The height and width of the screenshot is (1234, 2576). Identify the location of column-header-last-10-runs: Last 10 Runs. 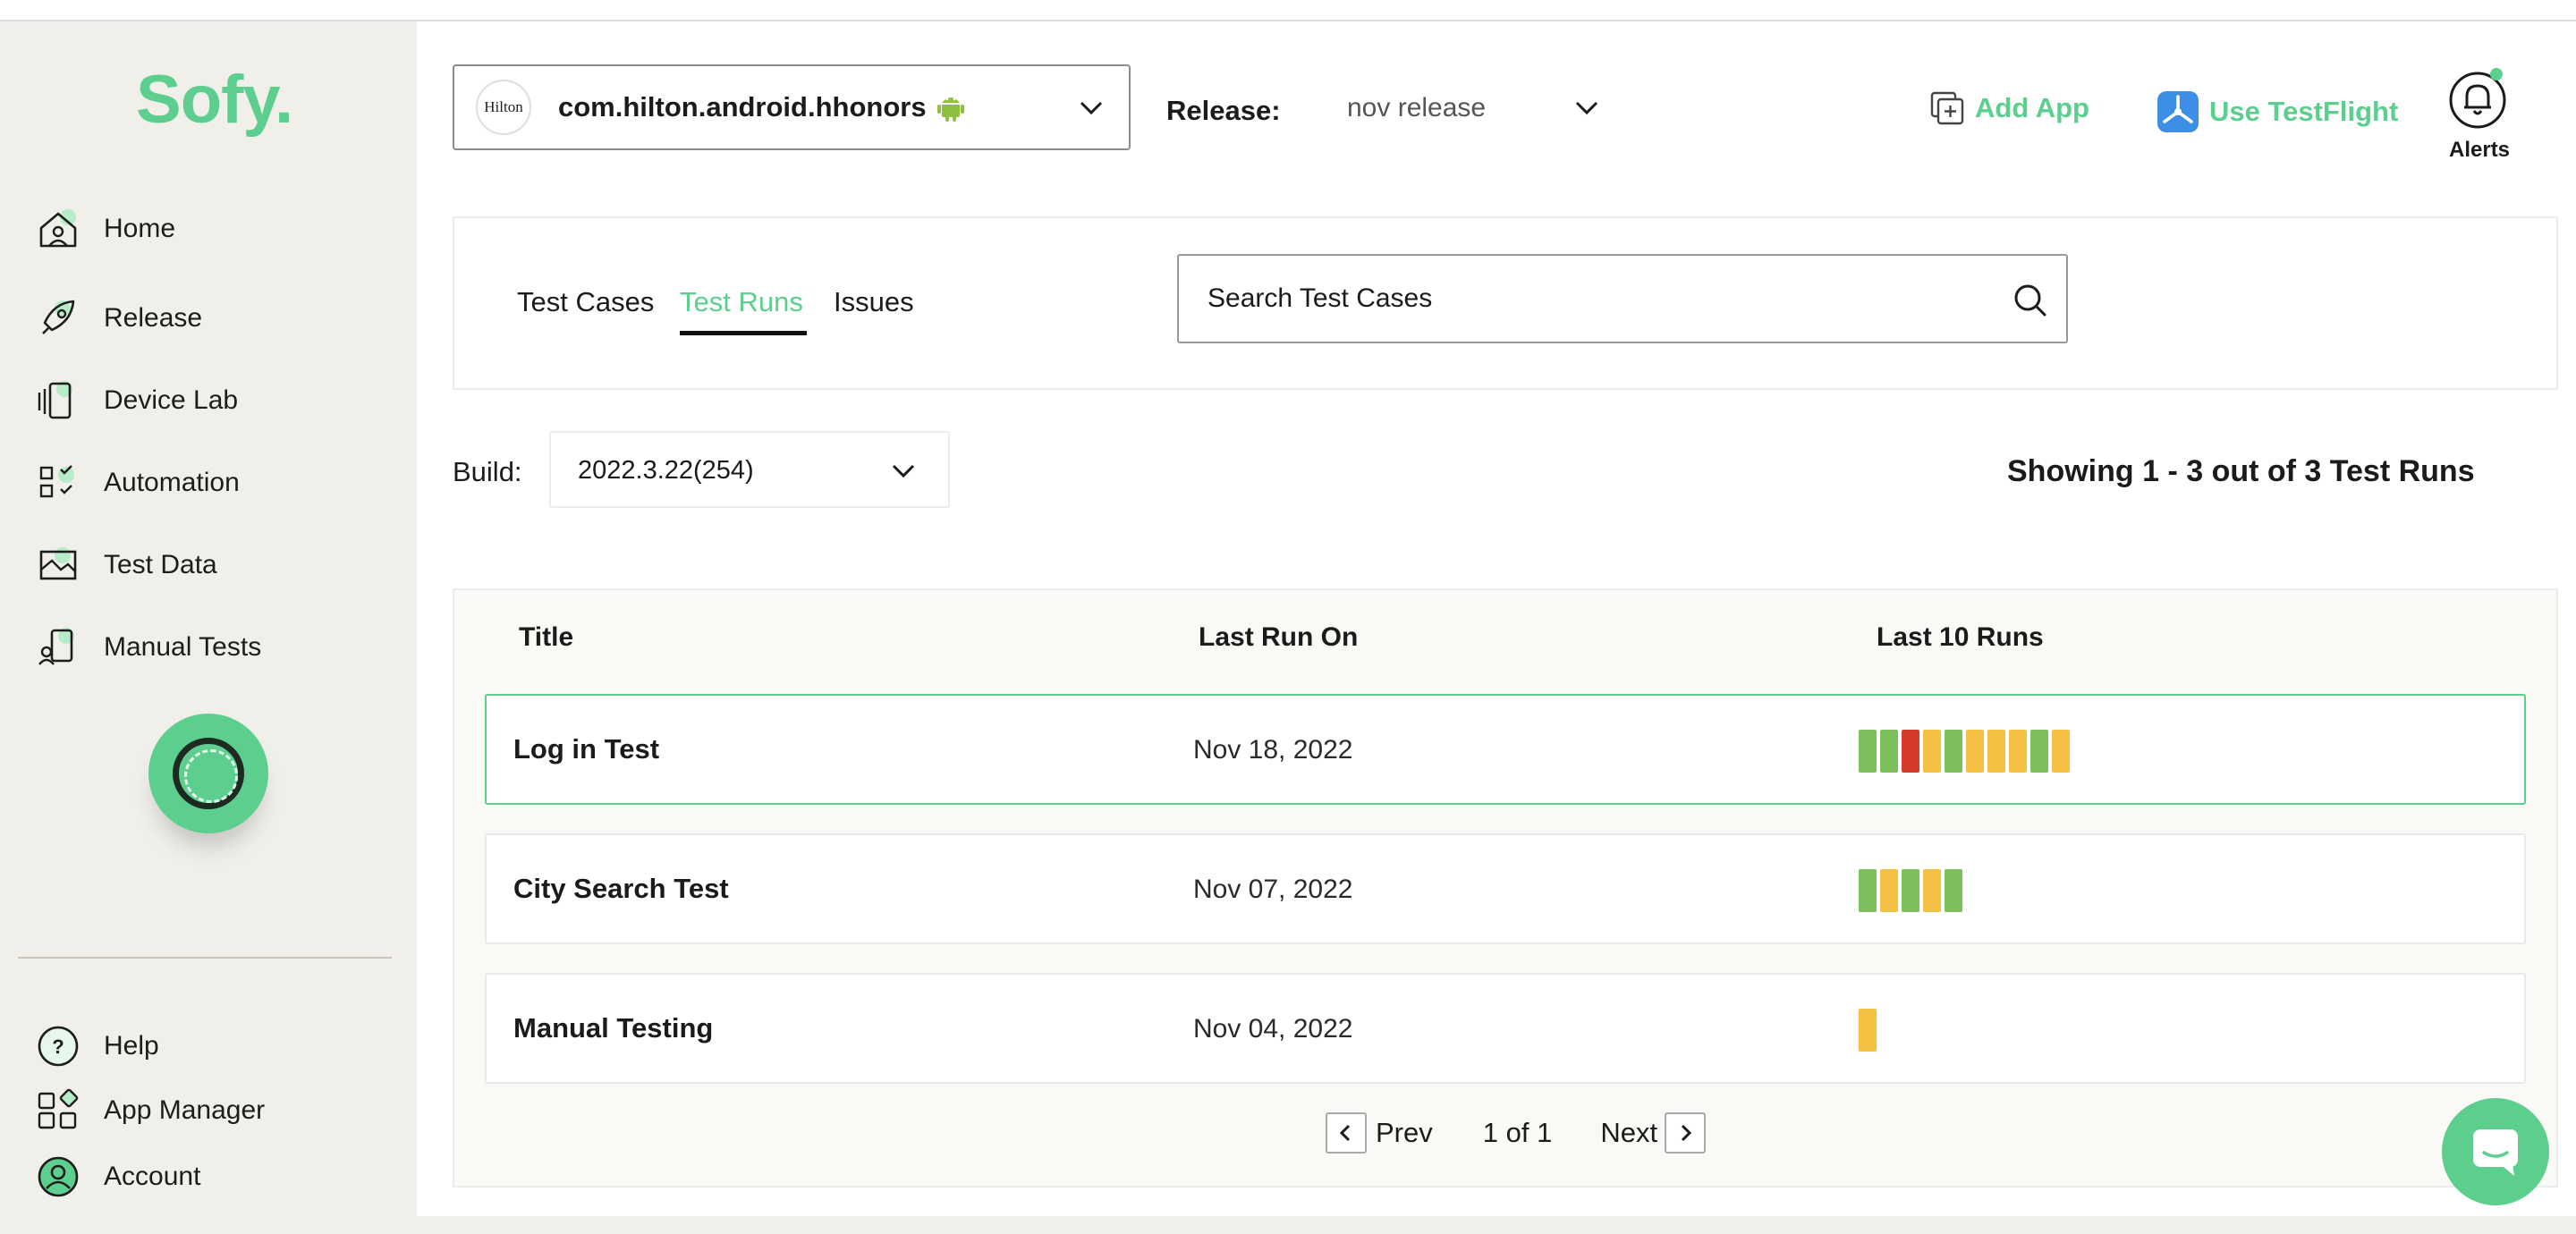
(1960, 637).